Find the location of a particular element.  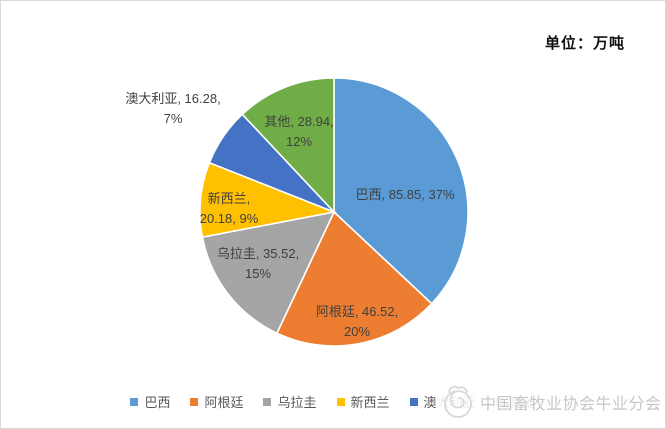

watermark-text: 中国畜牧业协会牛业分会 is located at coordinates (571, 404).